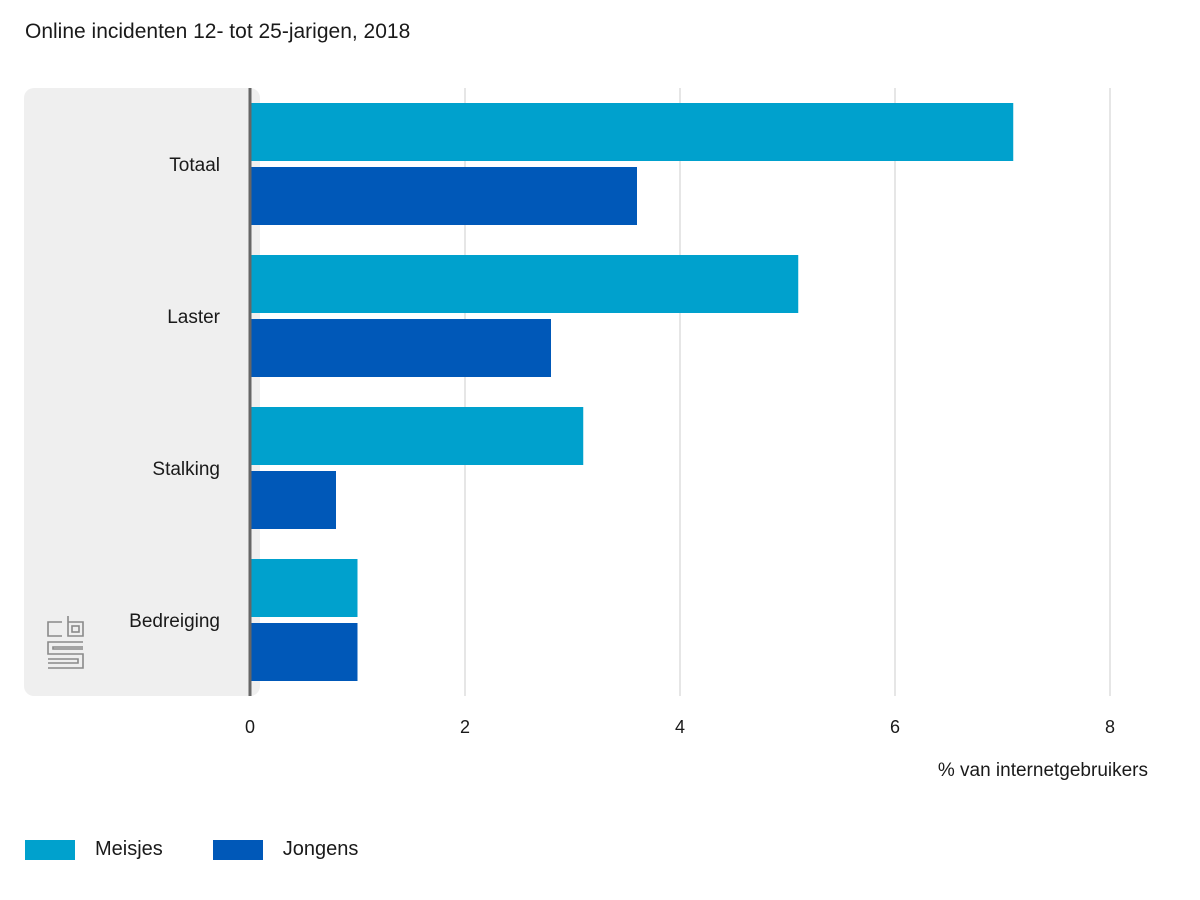 This screenshot has width=1200, height=900. What do you see at coordinates (465, 727) in the screenshot?
I see `x-tick-label: 2` at bounding box center [465, 727].